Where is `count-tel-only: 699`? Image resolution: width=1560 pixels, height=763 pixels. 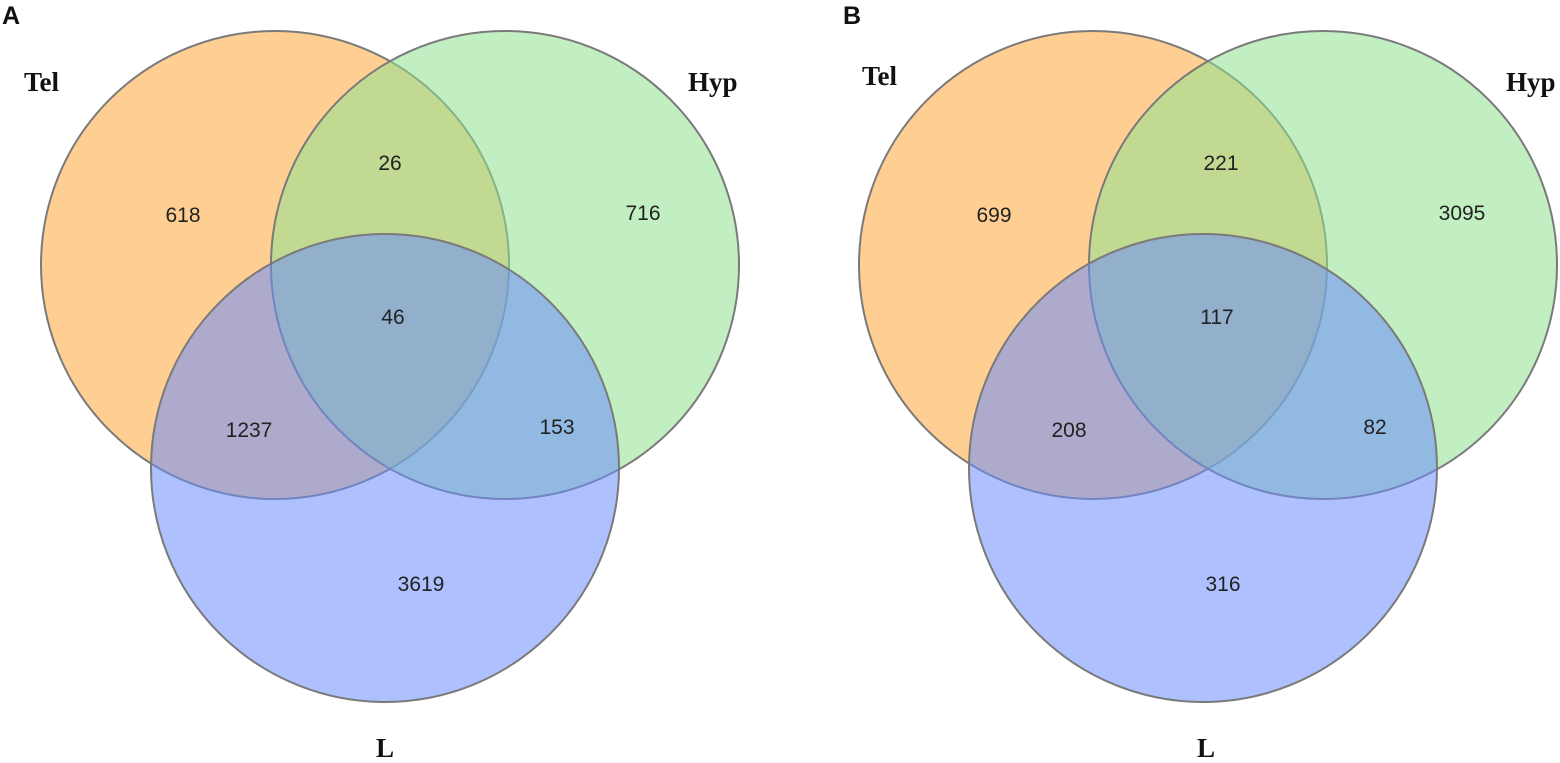
count-tel-only: 699 is located at coordinates (993, 215).